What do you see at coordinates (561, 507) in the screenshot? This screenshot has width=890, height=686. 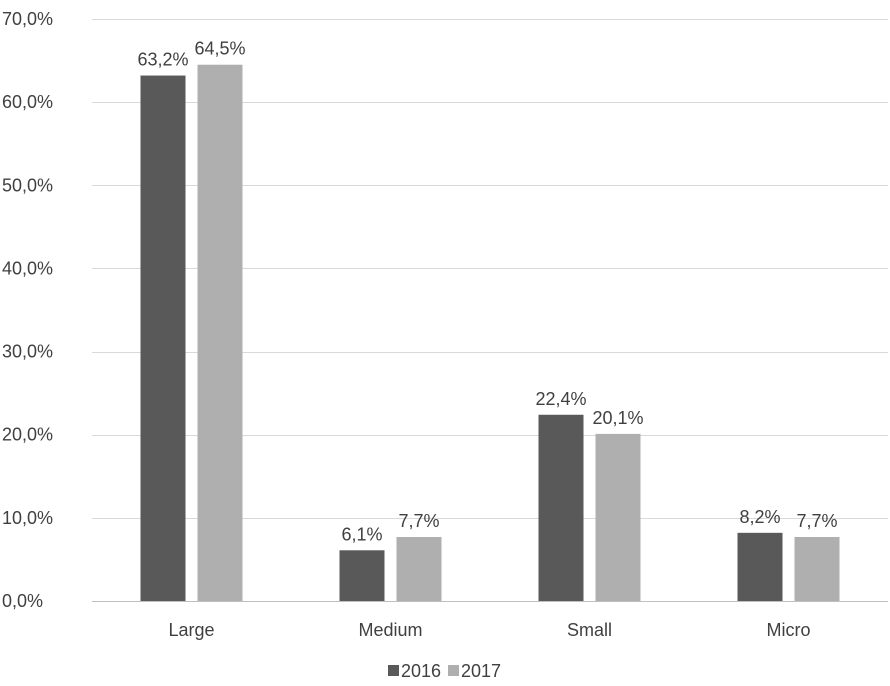 I see `bar-2016-small` at bounding box center [561, 507].